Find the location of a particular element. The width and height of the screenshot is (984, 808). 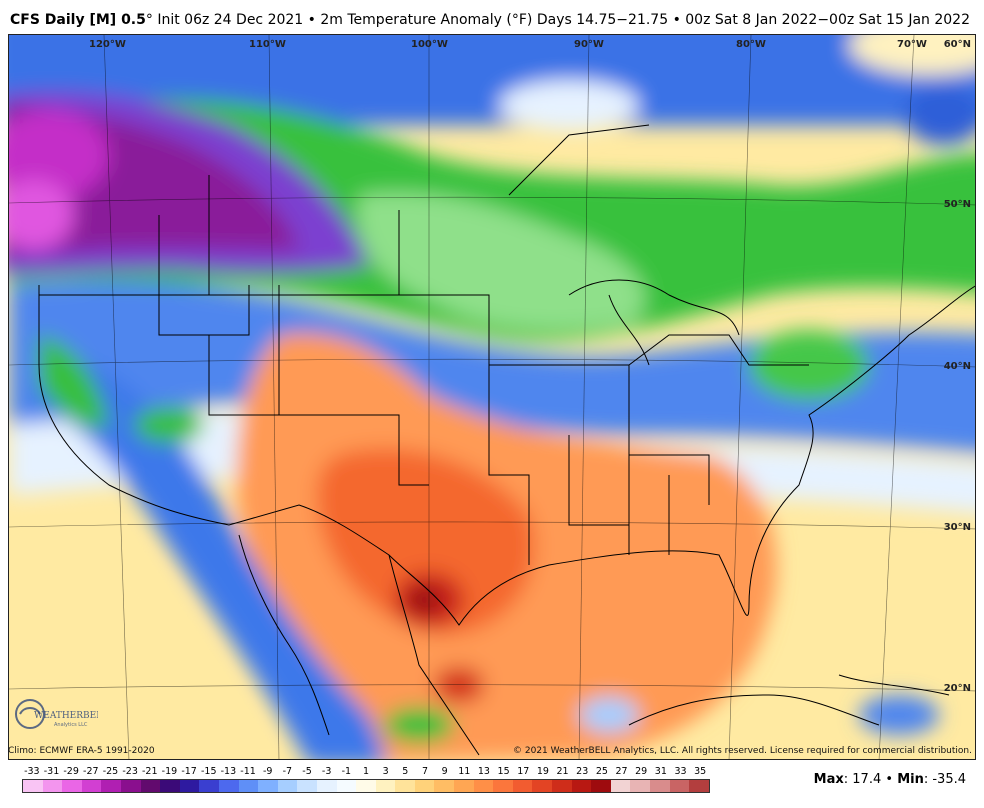

colorbar-tick-label: -15 is located at coordinates (208, 771).